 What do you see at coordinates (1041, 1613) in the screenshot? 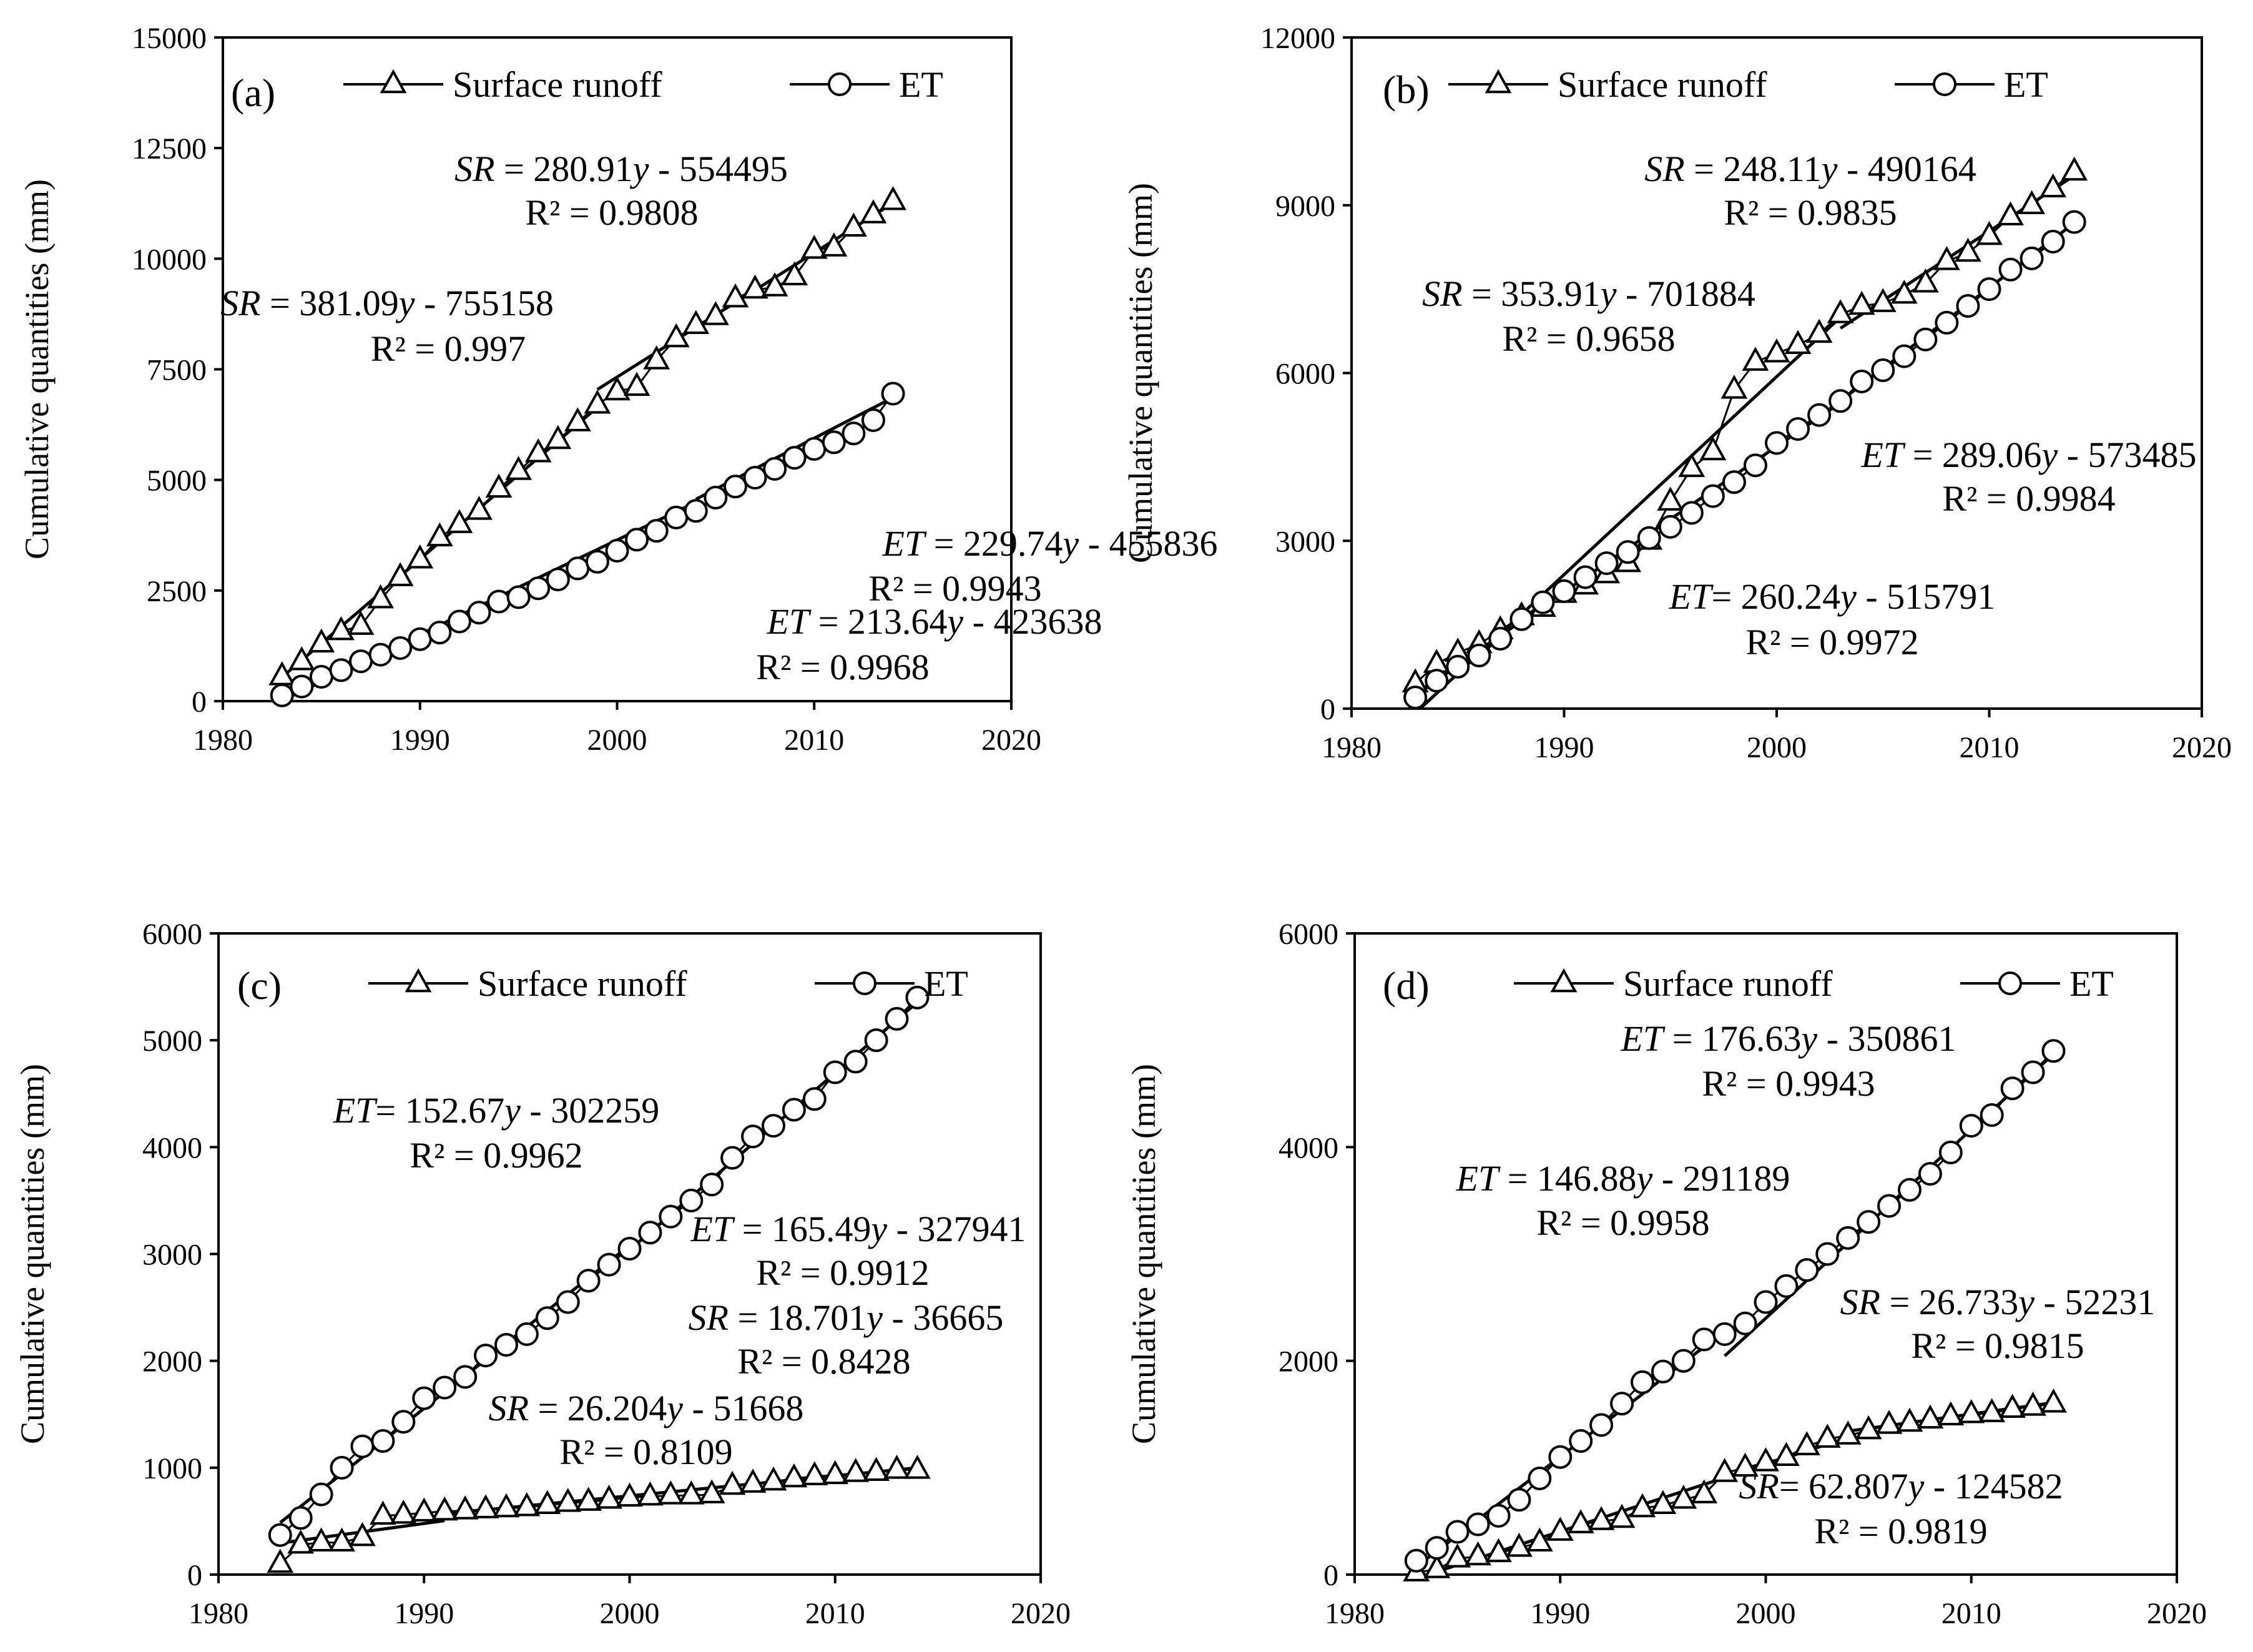
I see `x-tick-label: 2020` at bounding box center [1041, 1613].